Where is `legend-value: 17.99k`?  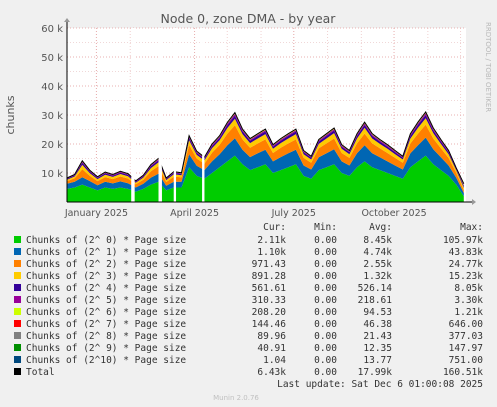
legend-value: 17.99k is located at coordinates (375, 372).